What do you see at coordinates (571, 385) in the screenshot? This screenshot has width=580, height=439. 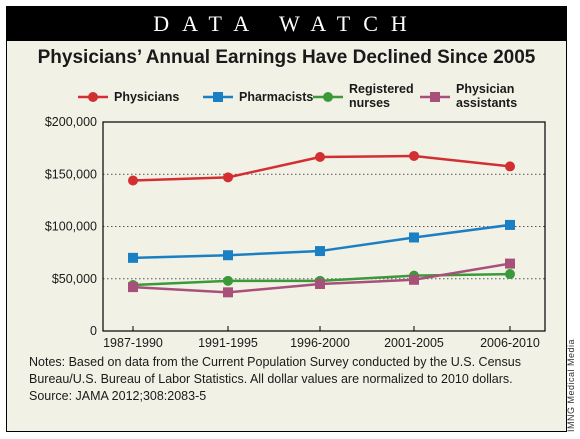 I see `publisher-credit: IMNG Medical Media` at bounding box center [571, 385].